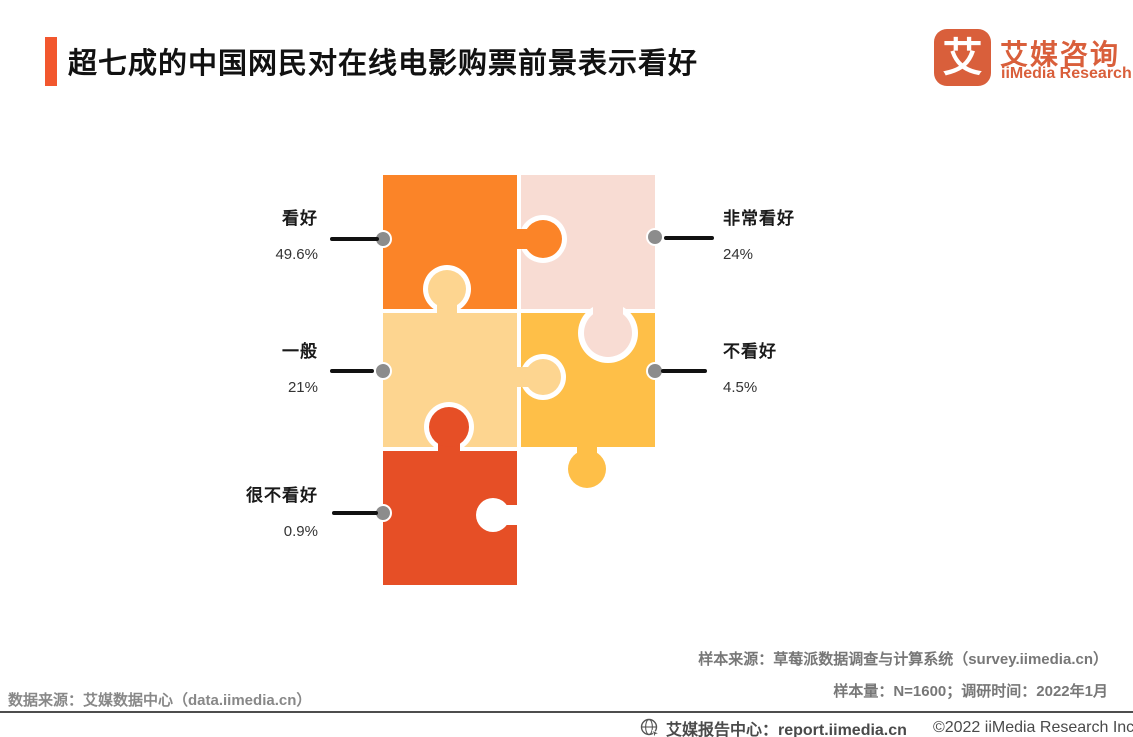  What do you see at coordinates (300, 351) in the screenshot?
I see `callout-label: 一般` at bounding box center [300, 351].